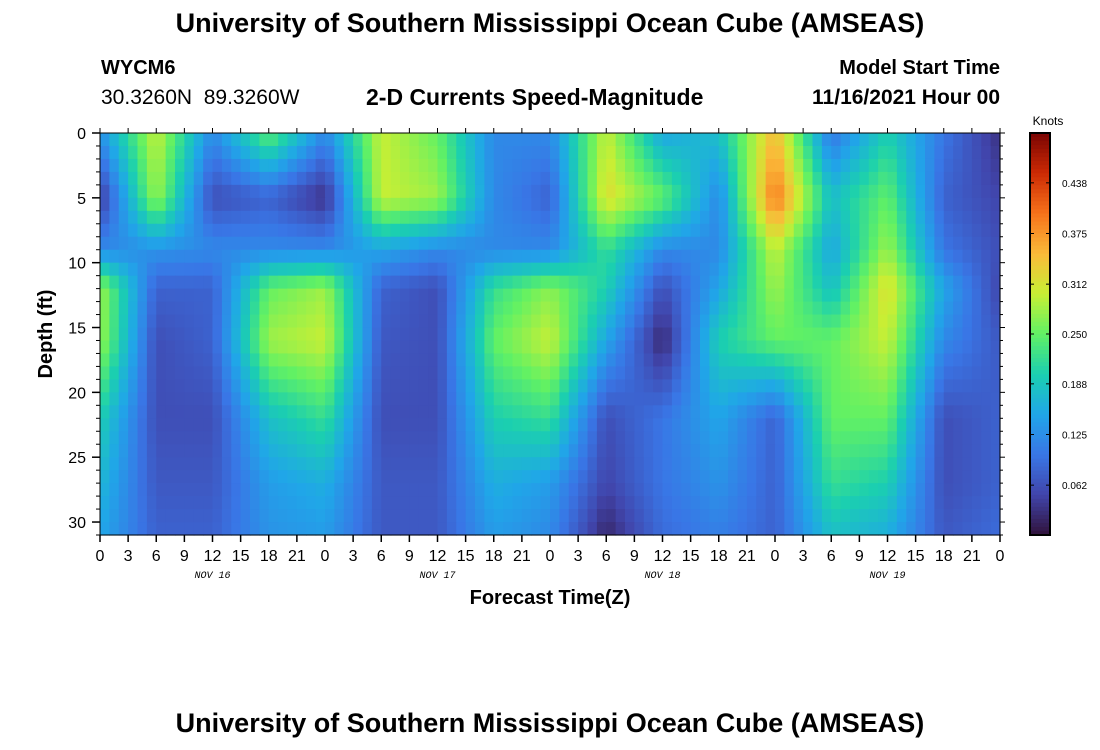 This screenshot has height=750, width=1100. What do you see at coordinates (972, 556) in the screenshot?
I see `x-tick-label: 21` at bounding box center [972, 556].